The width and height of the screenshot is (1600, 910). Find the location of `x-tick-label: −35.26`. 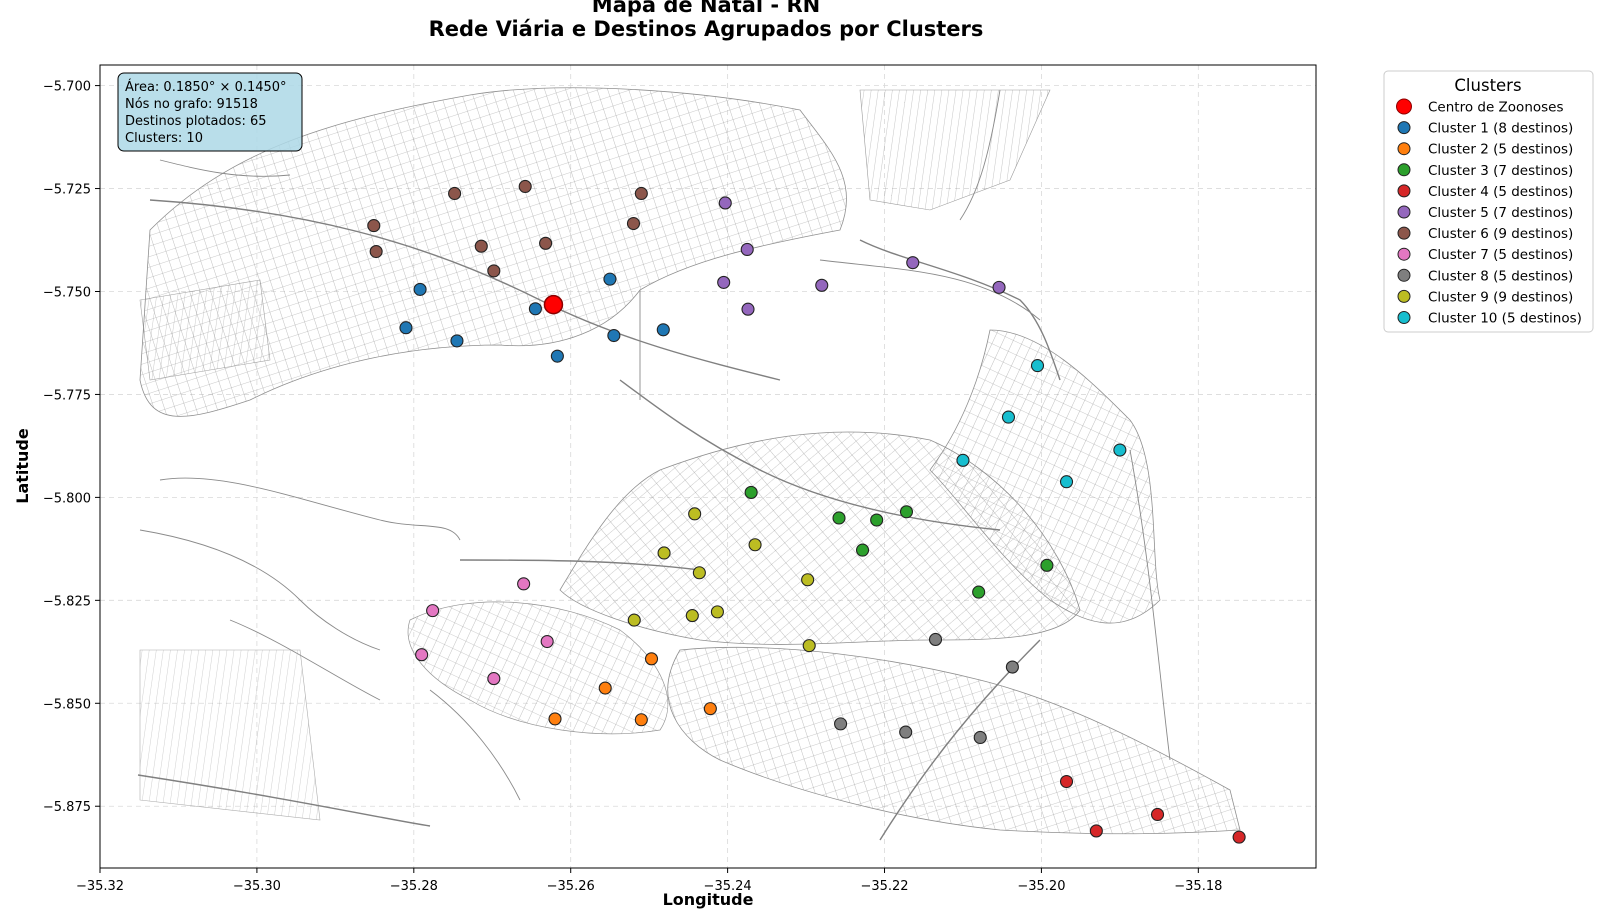

x-tick-label: −35.26 is located at coordinates (571, 886).